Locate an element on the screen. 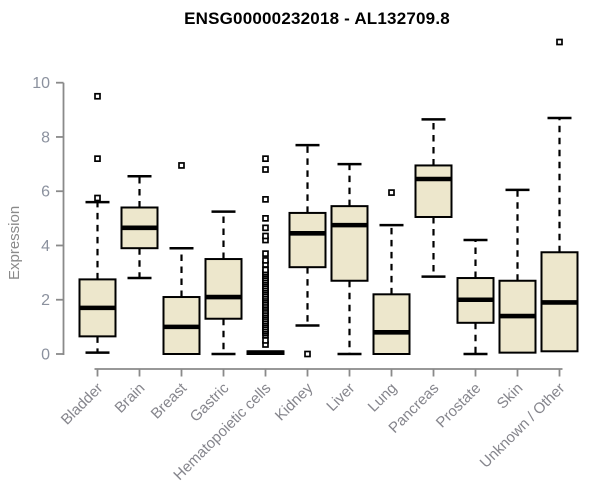 The width and height of the screenshot is (600, 500). box-lung is located at coordinates (391, 324).